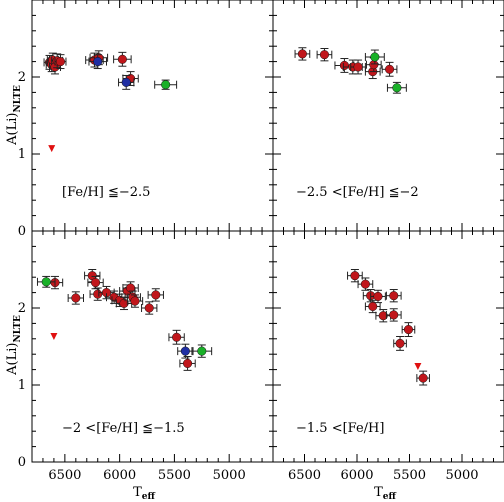 The width and height of the screenshot is (504, 502). What do you see at coordinates (340, 428) in the screenshot?
I see `panel-label: −1.5 <[Fe/H]` at bounding box center [340, 428].